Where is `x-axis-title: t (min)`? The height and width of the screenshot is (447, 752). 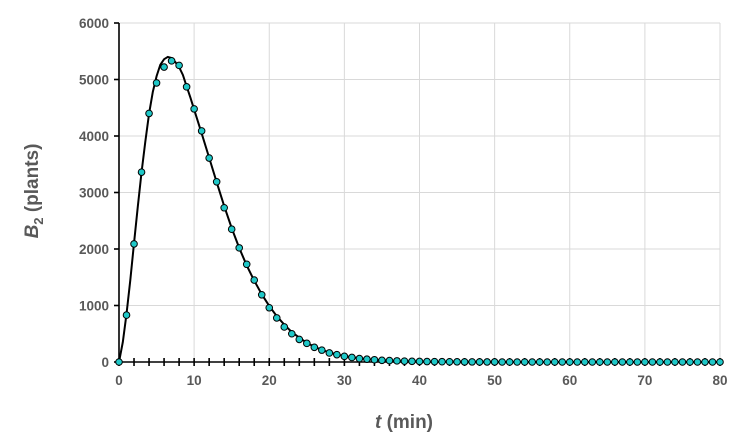 x-axis-title: t (min) is located at coordinates (404, 422).